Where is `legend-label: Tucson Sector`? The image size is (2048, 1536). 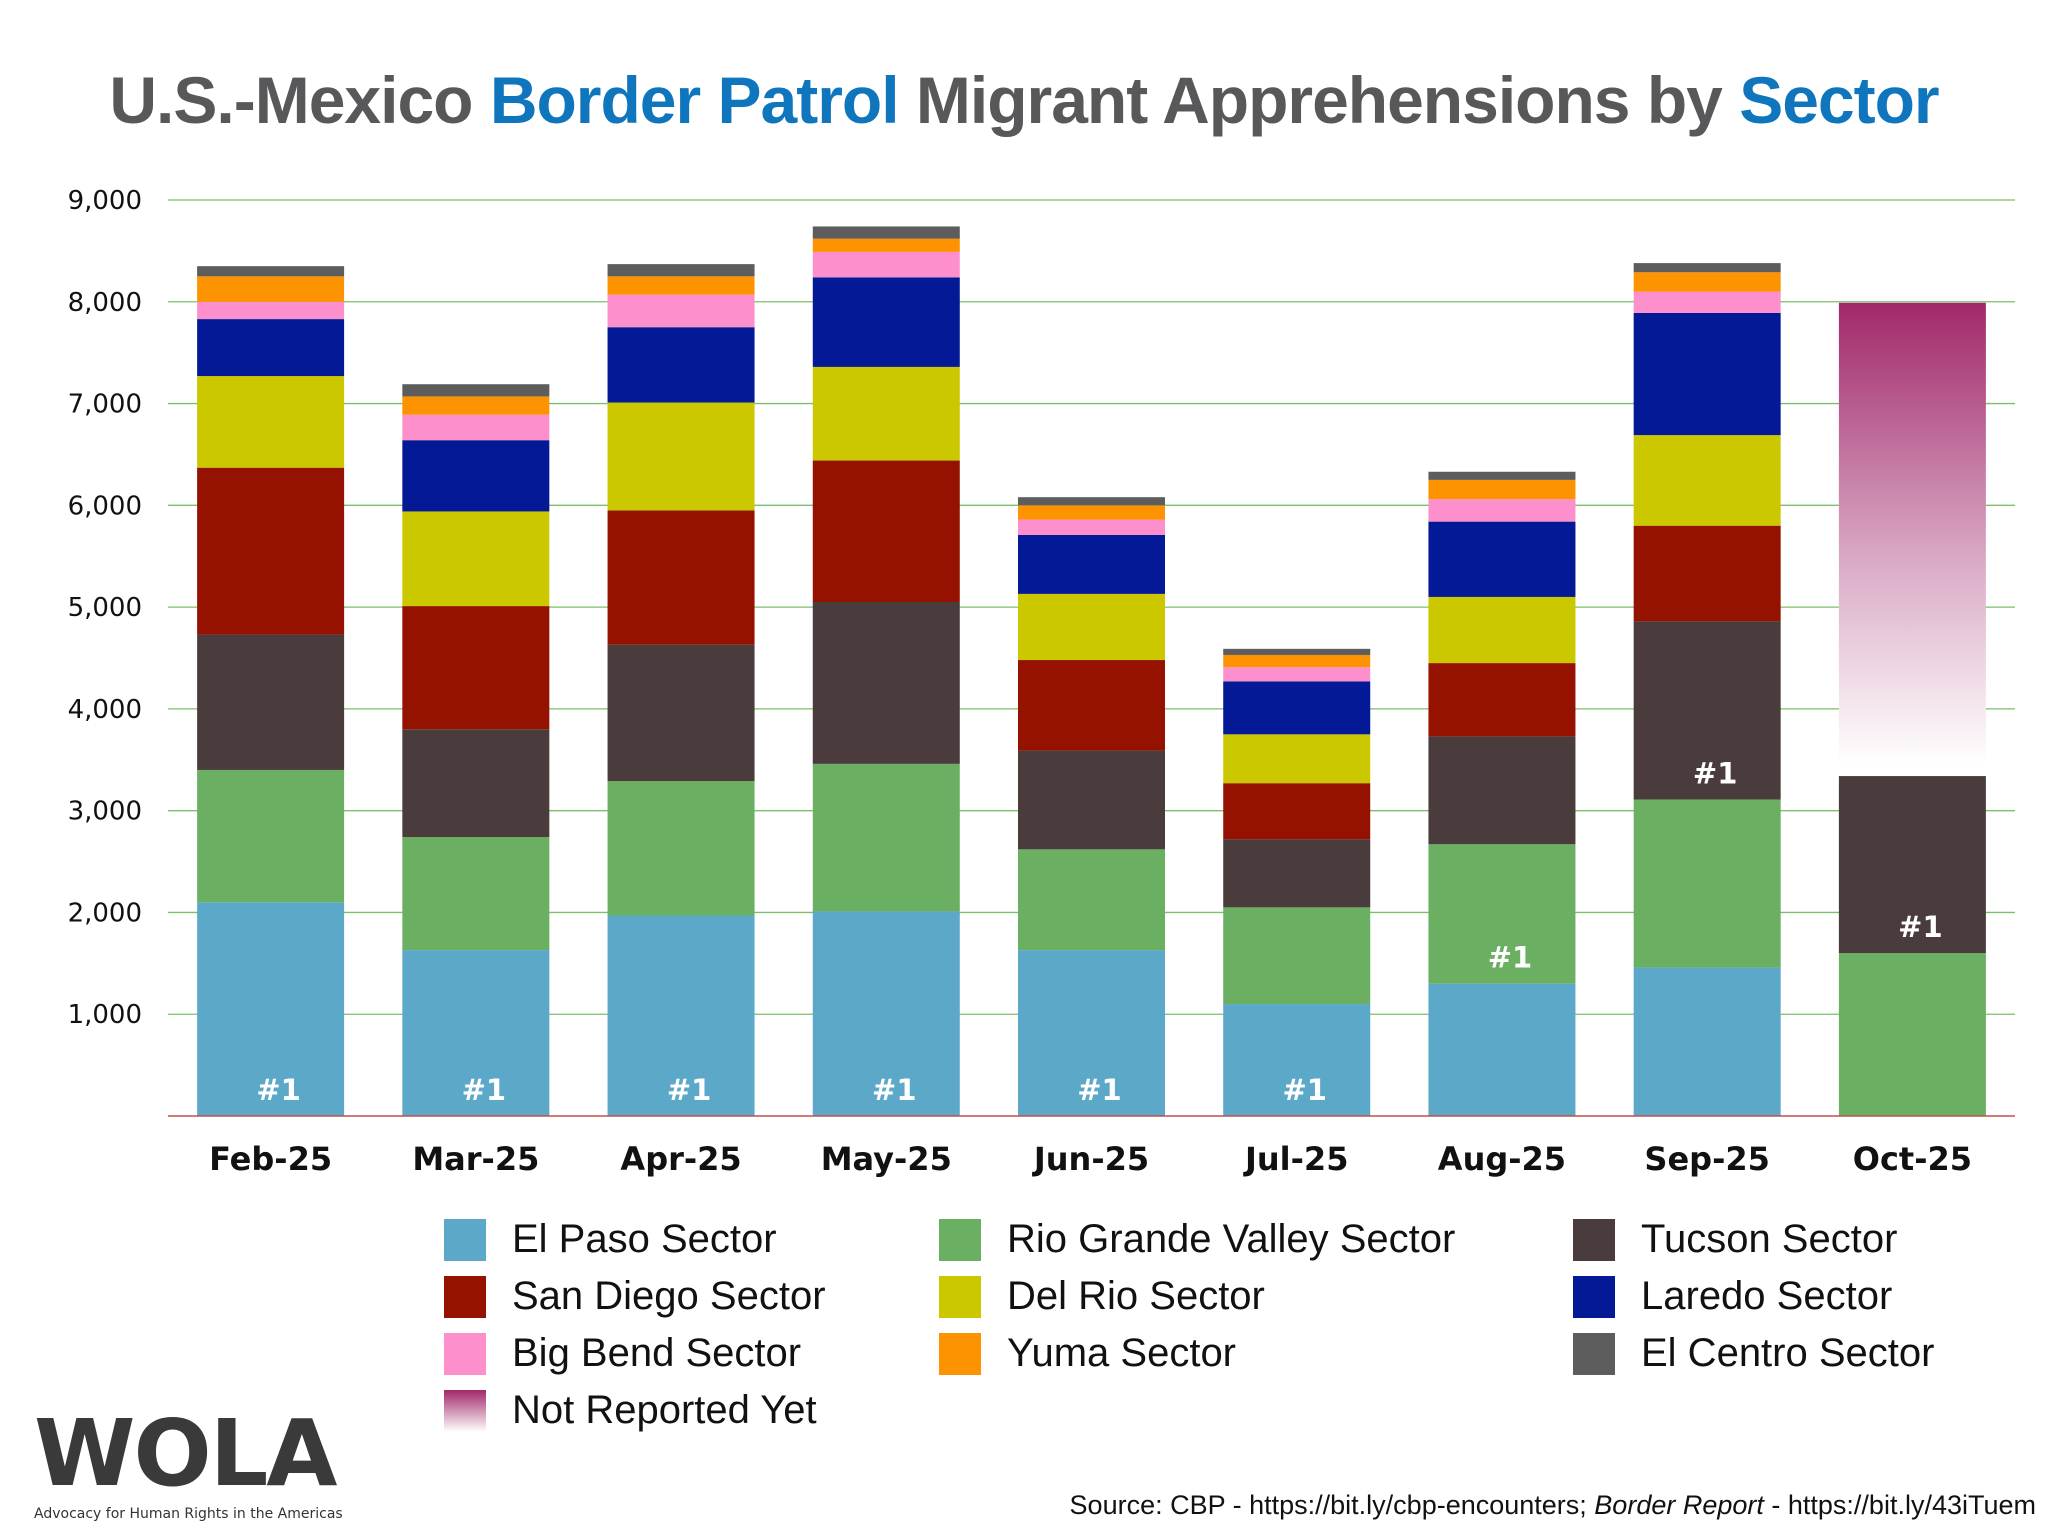
legend-label: Tucson Sector is located at coordinates (1769, 1239).